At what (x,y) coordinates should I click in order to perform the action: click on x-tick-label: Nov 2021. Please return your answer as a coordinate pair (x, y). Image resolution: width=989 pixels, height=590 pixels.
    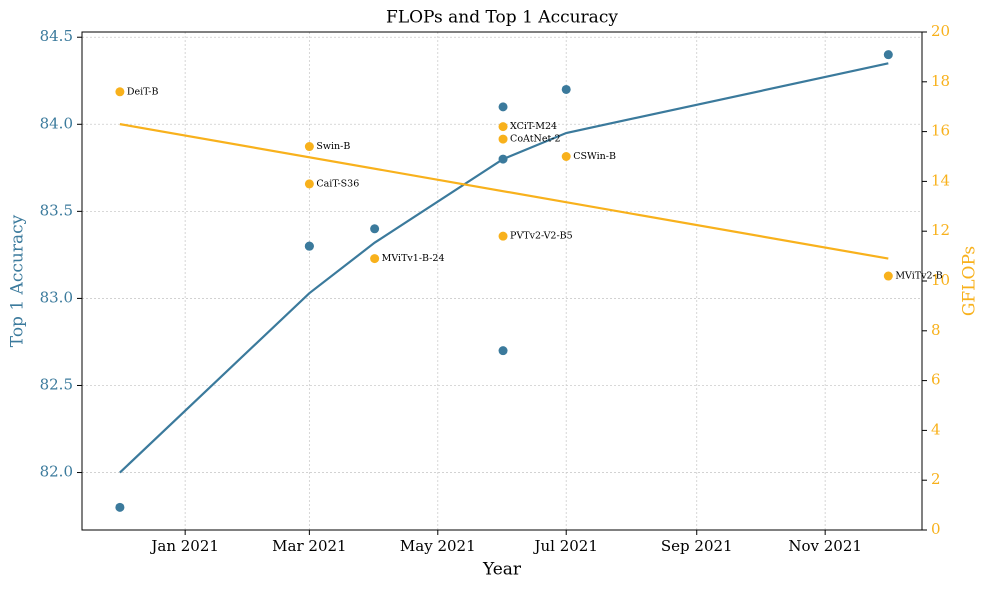
    Looking at the image, I should click on (825, 546).